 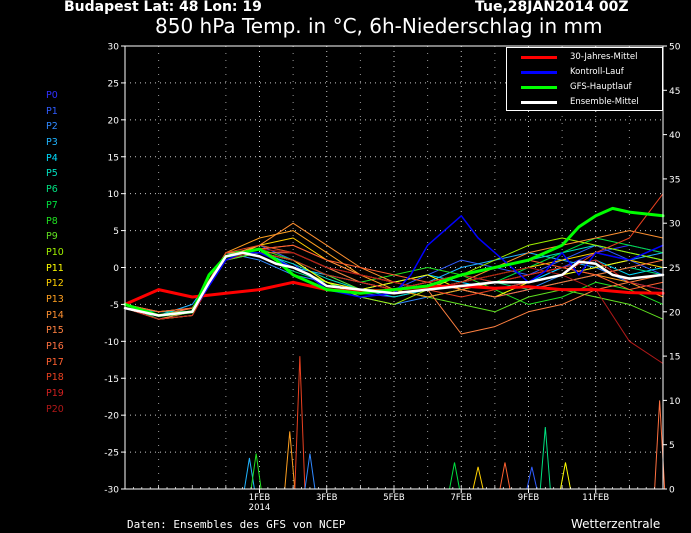 What do you see at coordinates (116, 232) in the screenshot?
I see `y-left-tick-label: 5` at bounding box center [116, 232].